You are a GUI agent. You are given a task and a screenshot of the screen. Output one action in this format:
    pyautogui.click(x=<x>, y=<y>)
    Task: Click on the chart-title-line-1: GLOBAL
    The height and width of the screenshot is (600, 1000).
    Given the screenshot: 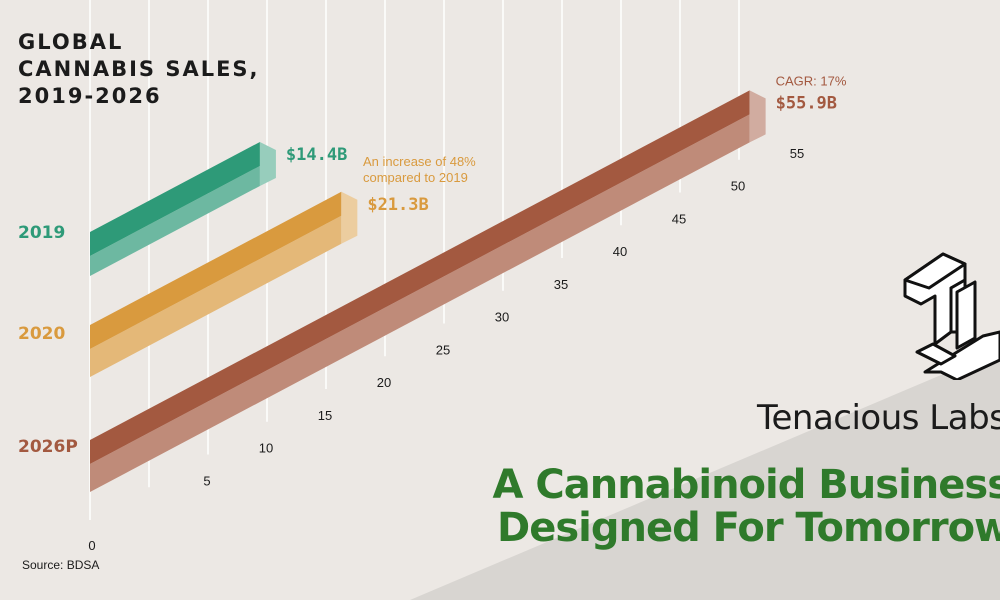 What is the action you would take?
    pyautogui.click(x=71, y=42)
    